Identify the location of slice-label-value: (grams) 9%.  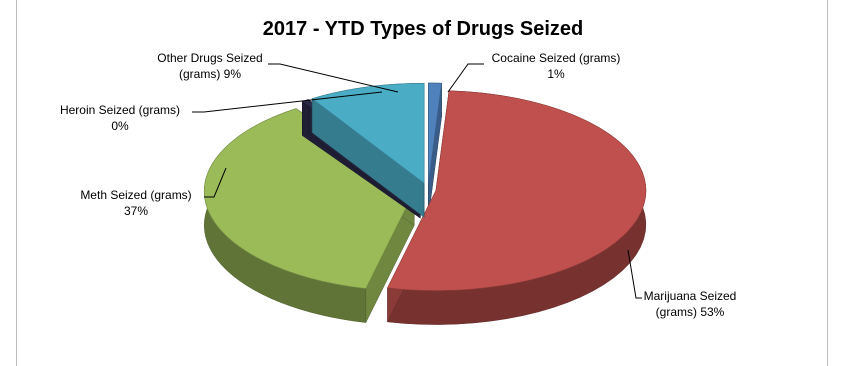
(210, 74).